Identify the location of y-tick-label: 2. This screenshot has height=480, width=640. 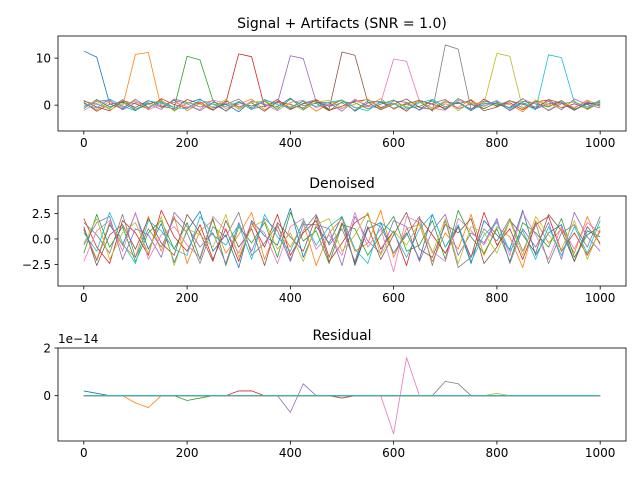
(47, 349).